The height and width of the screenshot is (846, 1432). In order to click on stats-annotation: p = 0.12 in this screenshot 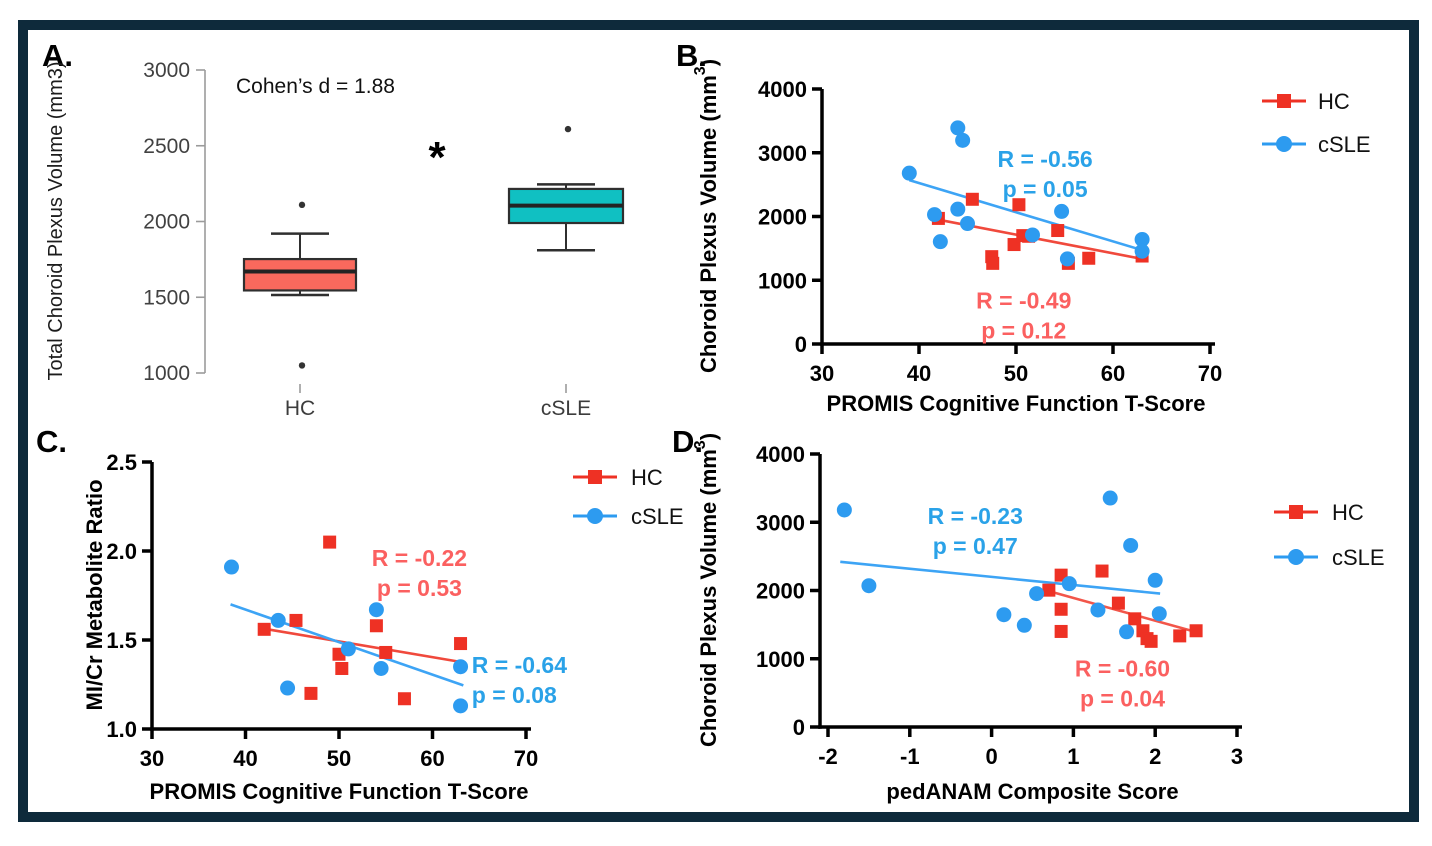, I will do `click(1023, 331)`.